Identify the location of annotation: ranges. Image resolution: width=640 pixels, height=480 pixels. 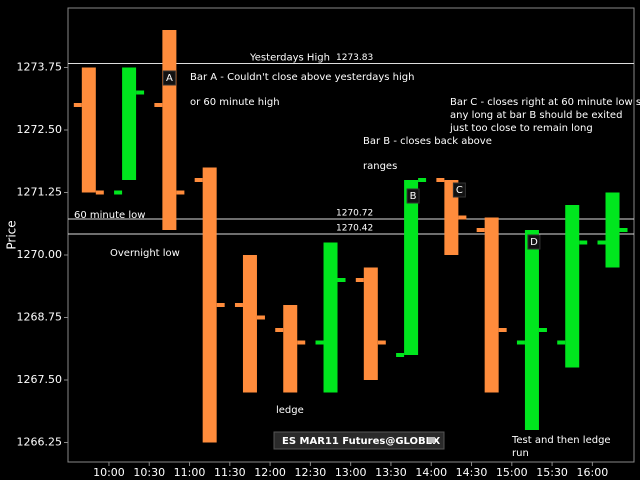
(380, 166).